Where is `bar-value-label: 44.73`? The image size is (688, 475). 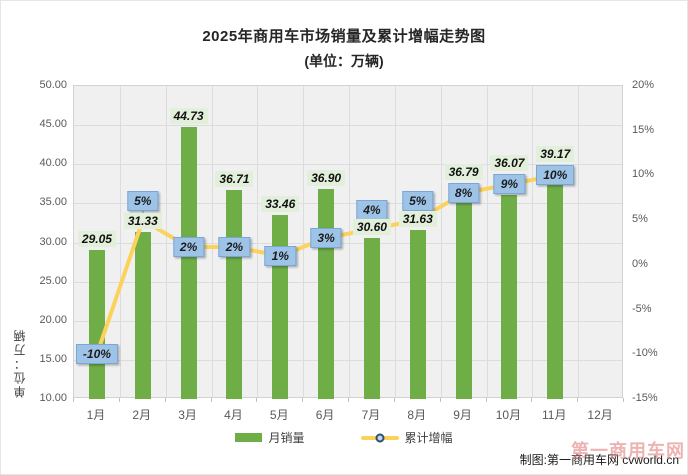 bar-value-label: 44.73 is located at coordinates (188, 116).